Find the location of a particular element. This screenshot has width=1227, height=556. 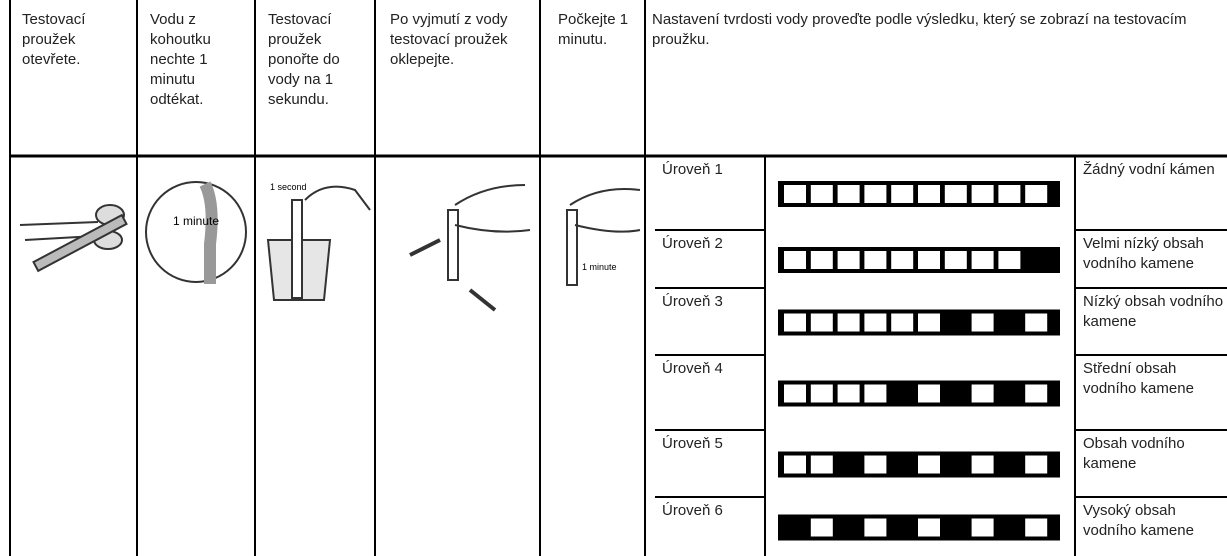

level-description: Střední obsah vodního kamene is located at coordinates (1138, 378).